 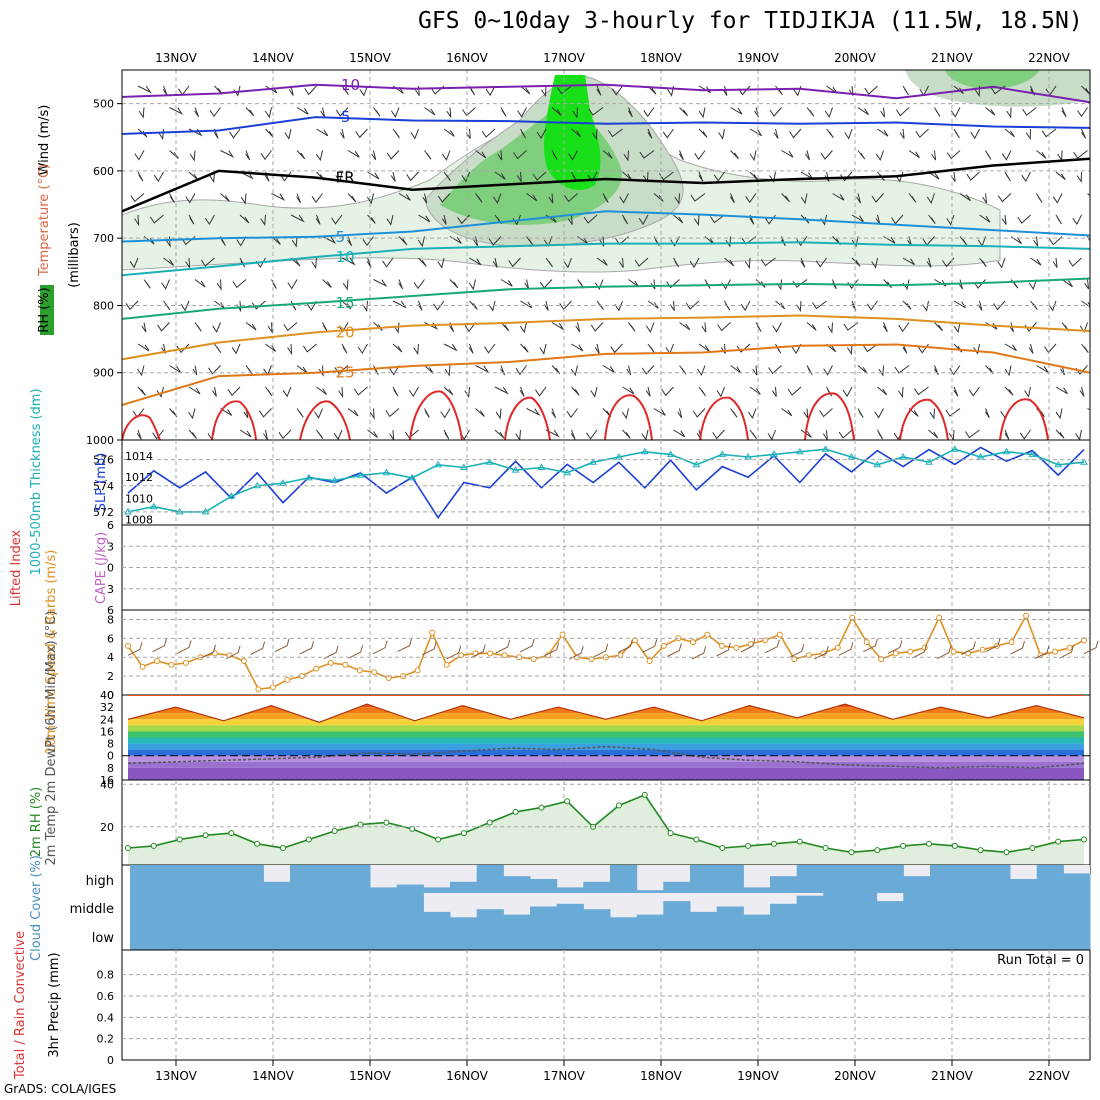 I want to click on slp-ytick: 1012, so click(x=139, y=477).